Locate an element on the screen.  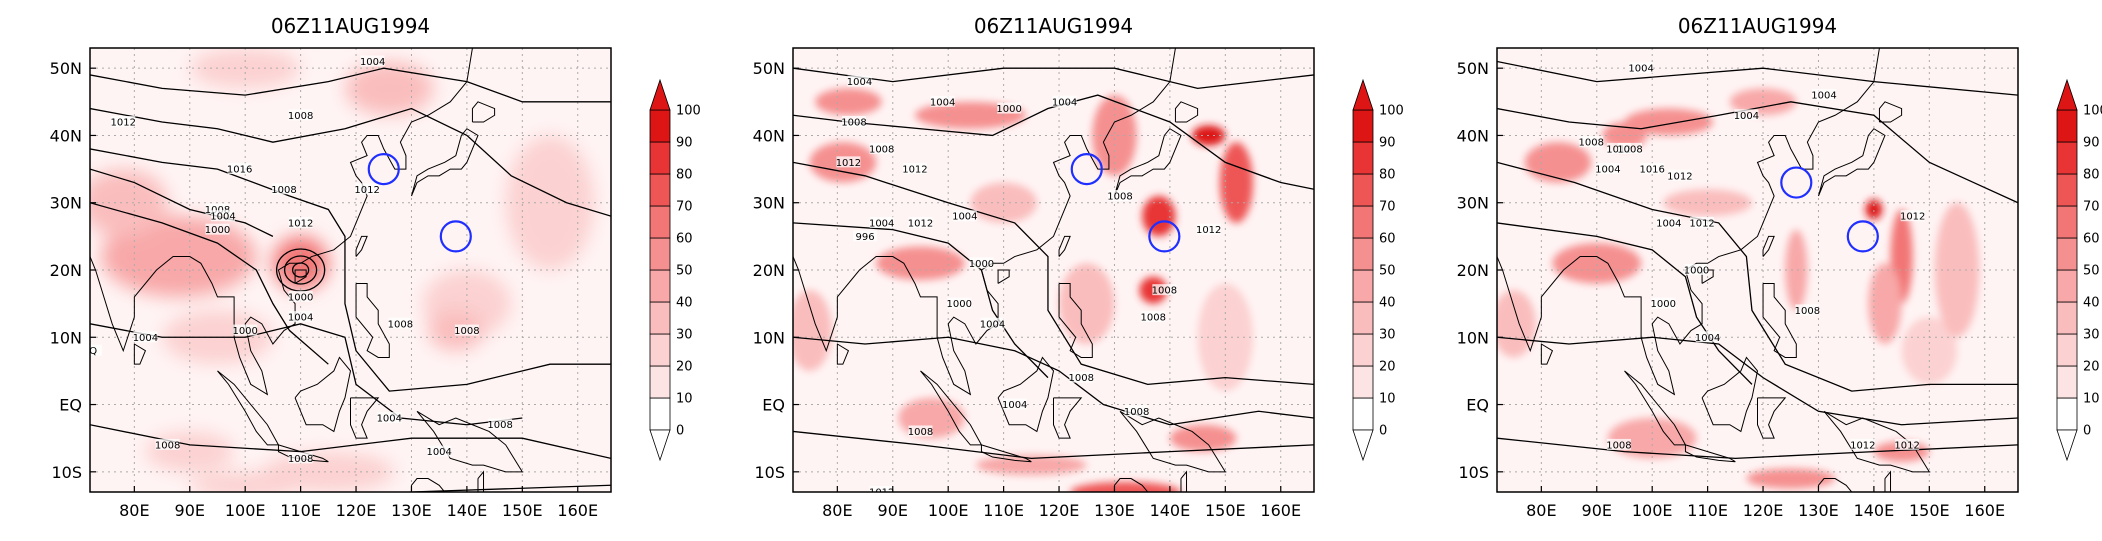
typhoon-markers is located at coordinates (1125, 202).